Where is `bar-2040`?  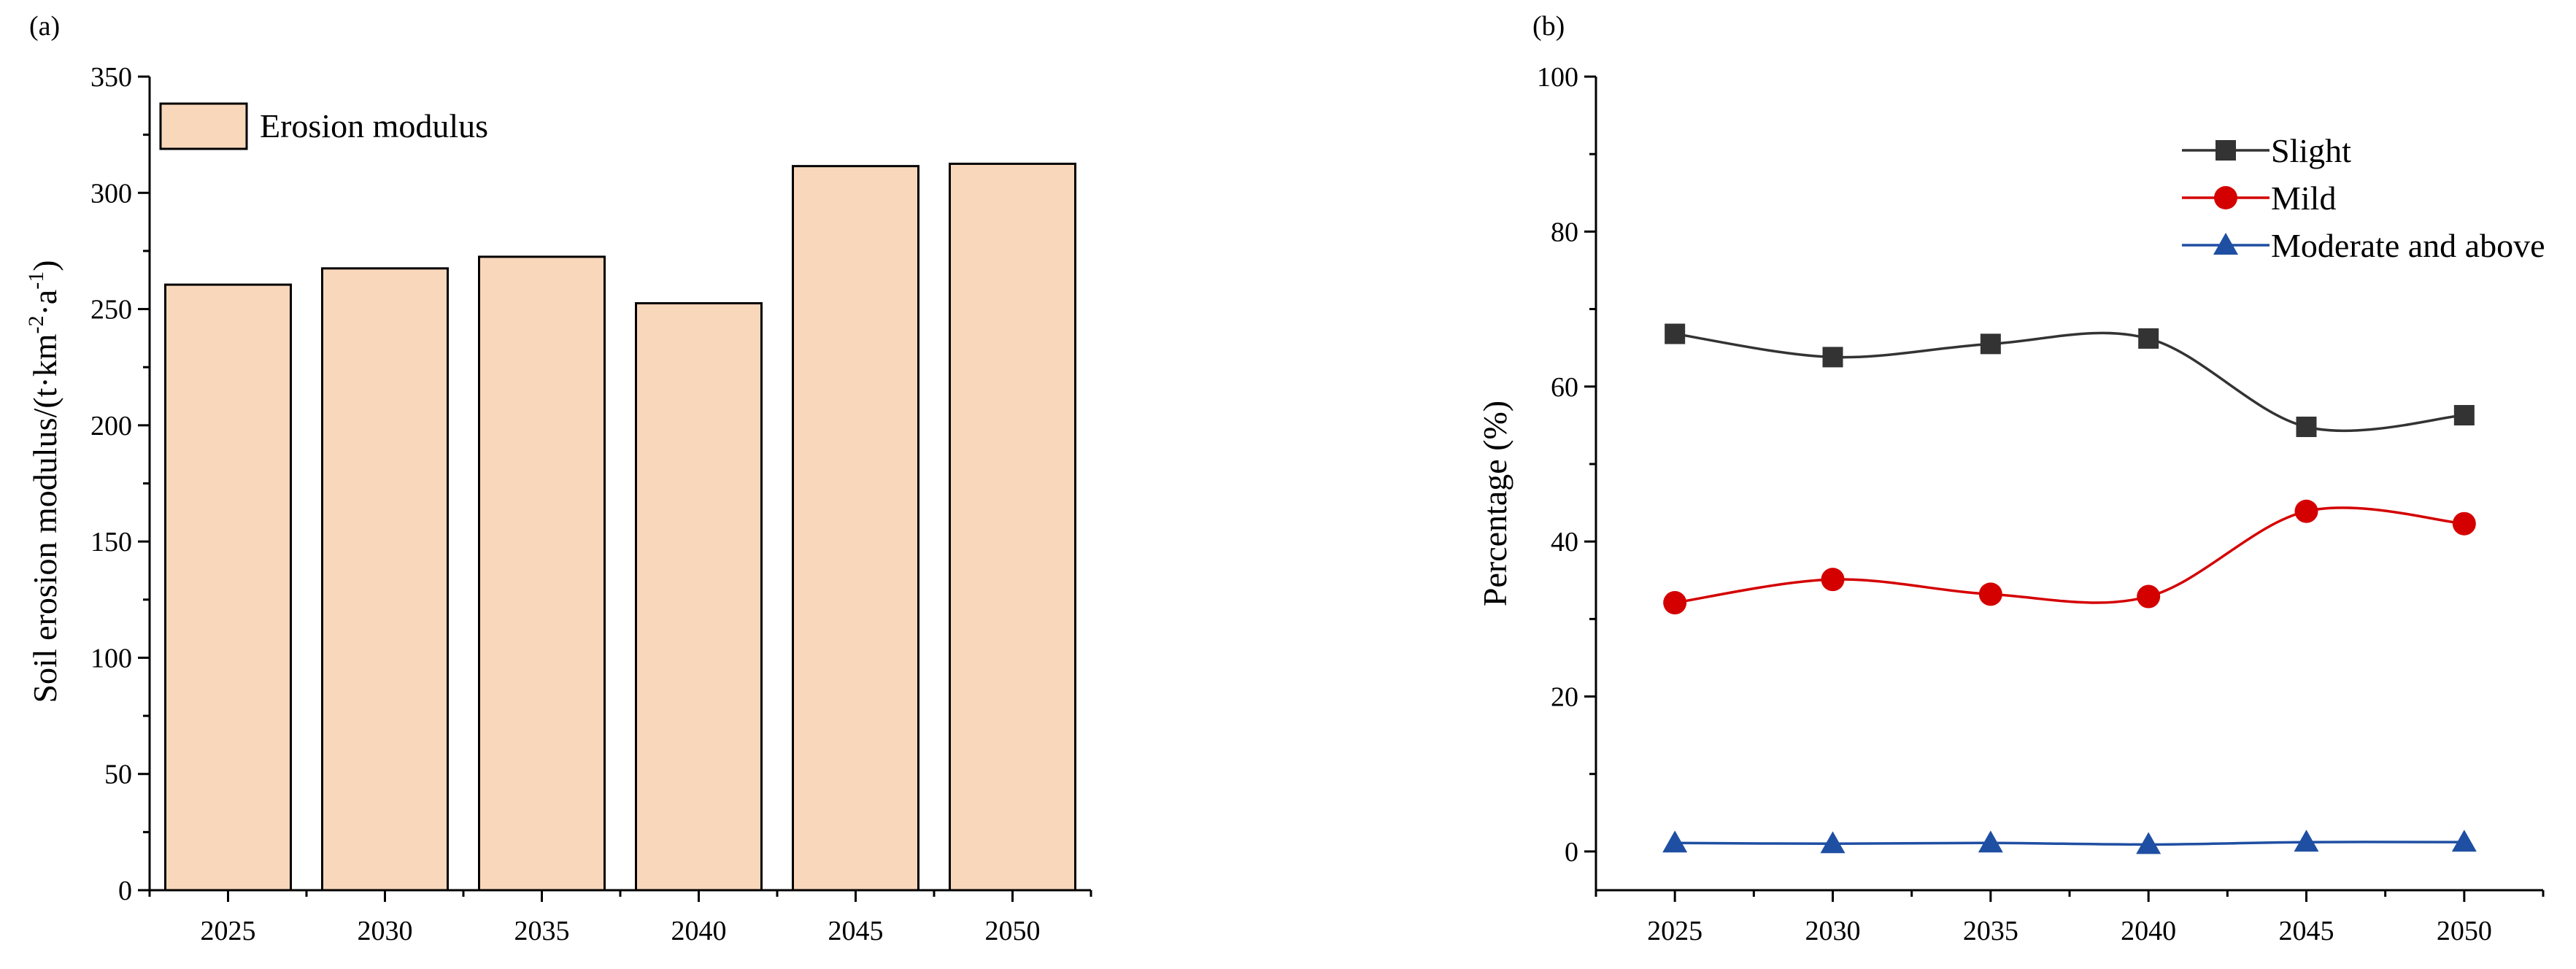 bar-2040 is located at coordinates (699, 597).